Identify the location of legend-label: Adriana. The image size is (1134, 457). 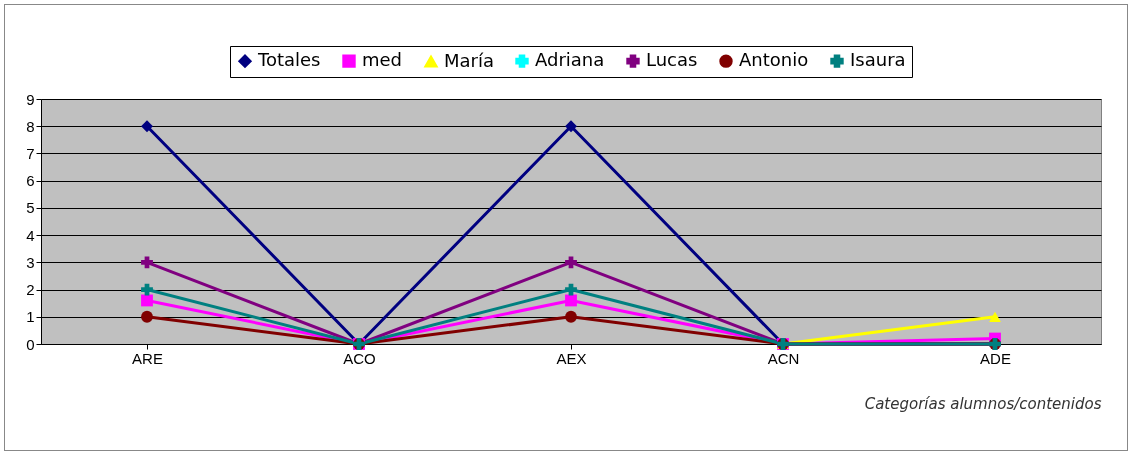
(570, 60).